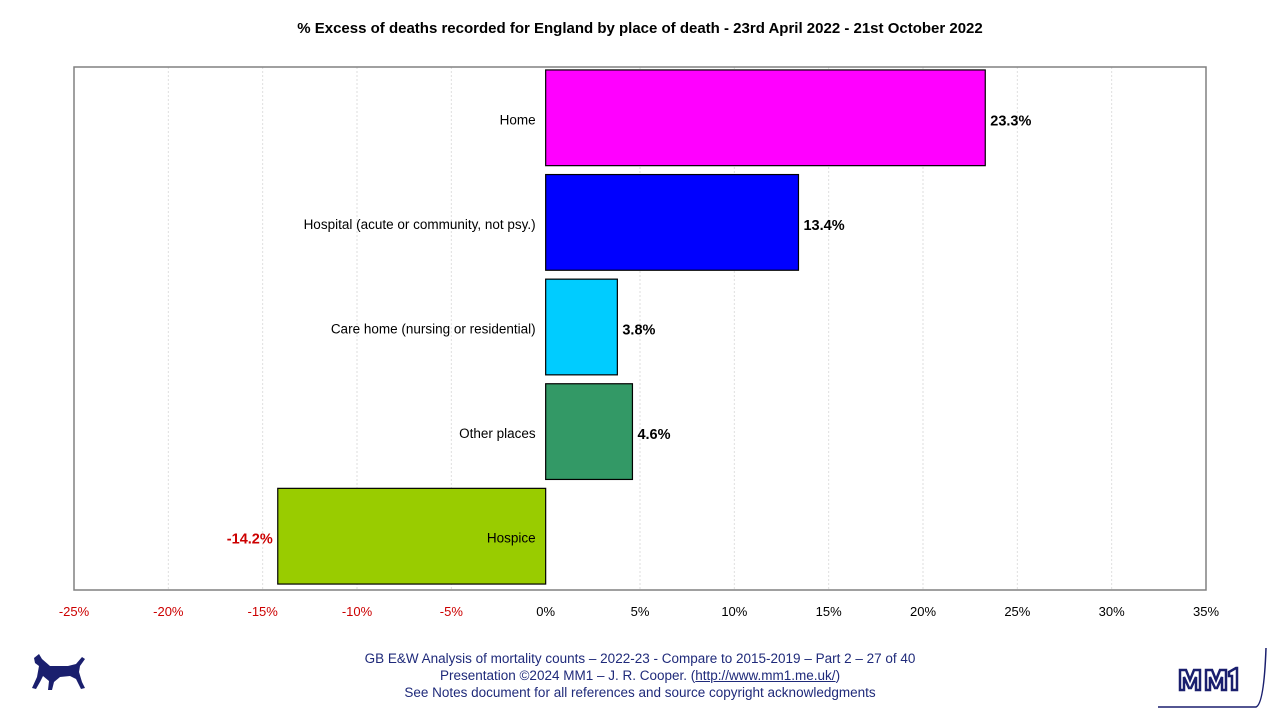 The width and height of the screenshot is (1280, 719). I want to click on dog-silhouette-icon, so click(58, 672).